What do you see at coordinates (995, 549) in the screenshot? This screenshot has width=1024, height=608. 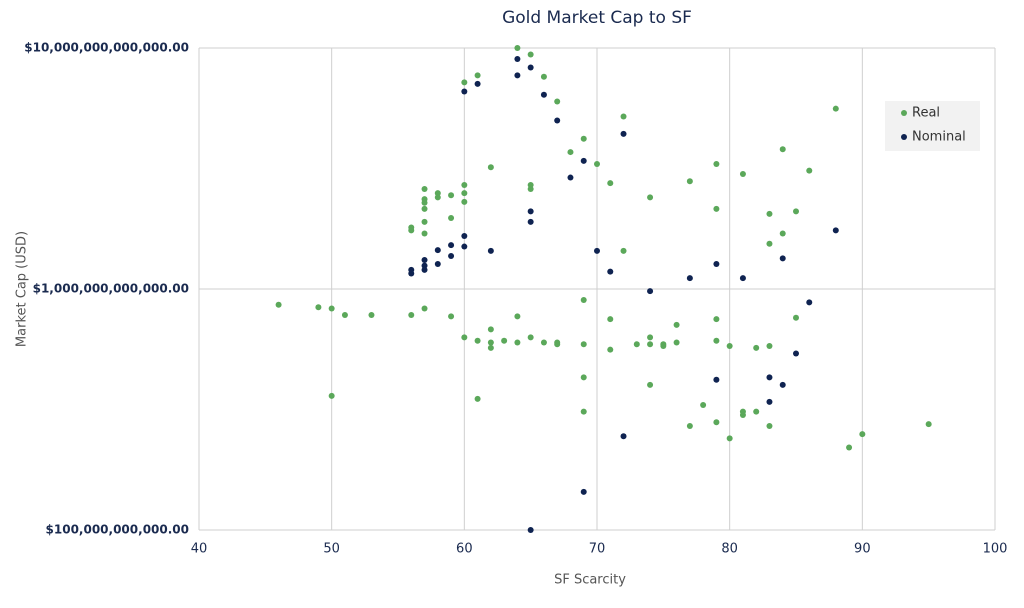 I see `x-tick-label: 100` at bounding box center [995, 549].